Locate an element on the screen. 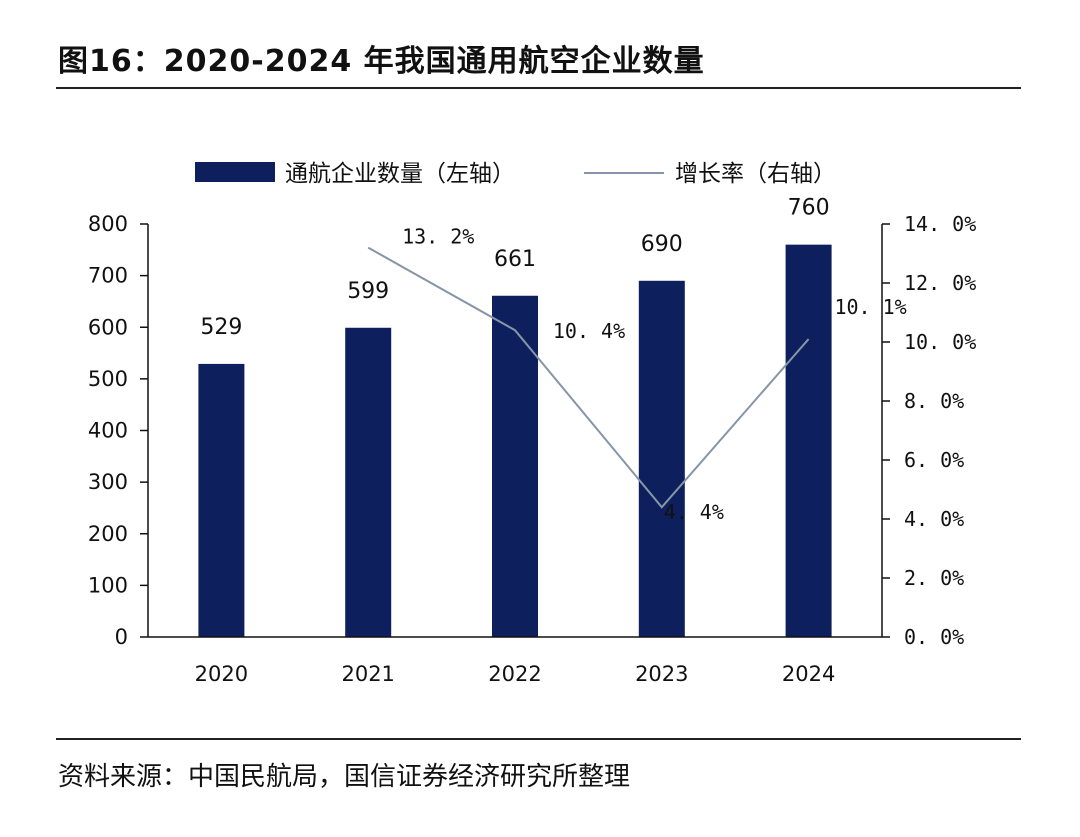  right-tick-label: 14. 0% is located at coordinates (940, 224).